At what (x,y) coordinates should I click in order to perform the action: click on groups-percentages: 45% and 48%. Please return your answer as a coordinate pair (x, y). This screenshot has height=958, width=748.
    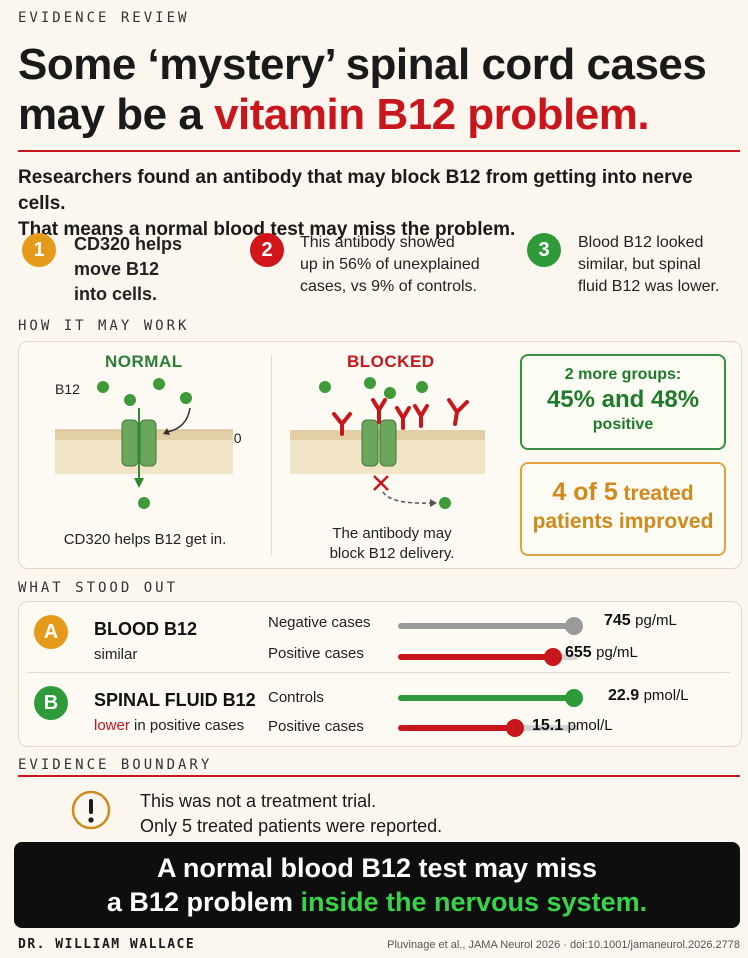
    Looking at the image, I should click on (623, 399).